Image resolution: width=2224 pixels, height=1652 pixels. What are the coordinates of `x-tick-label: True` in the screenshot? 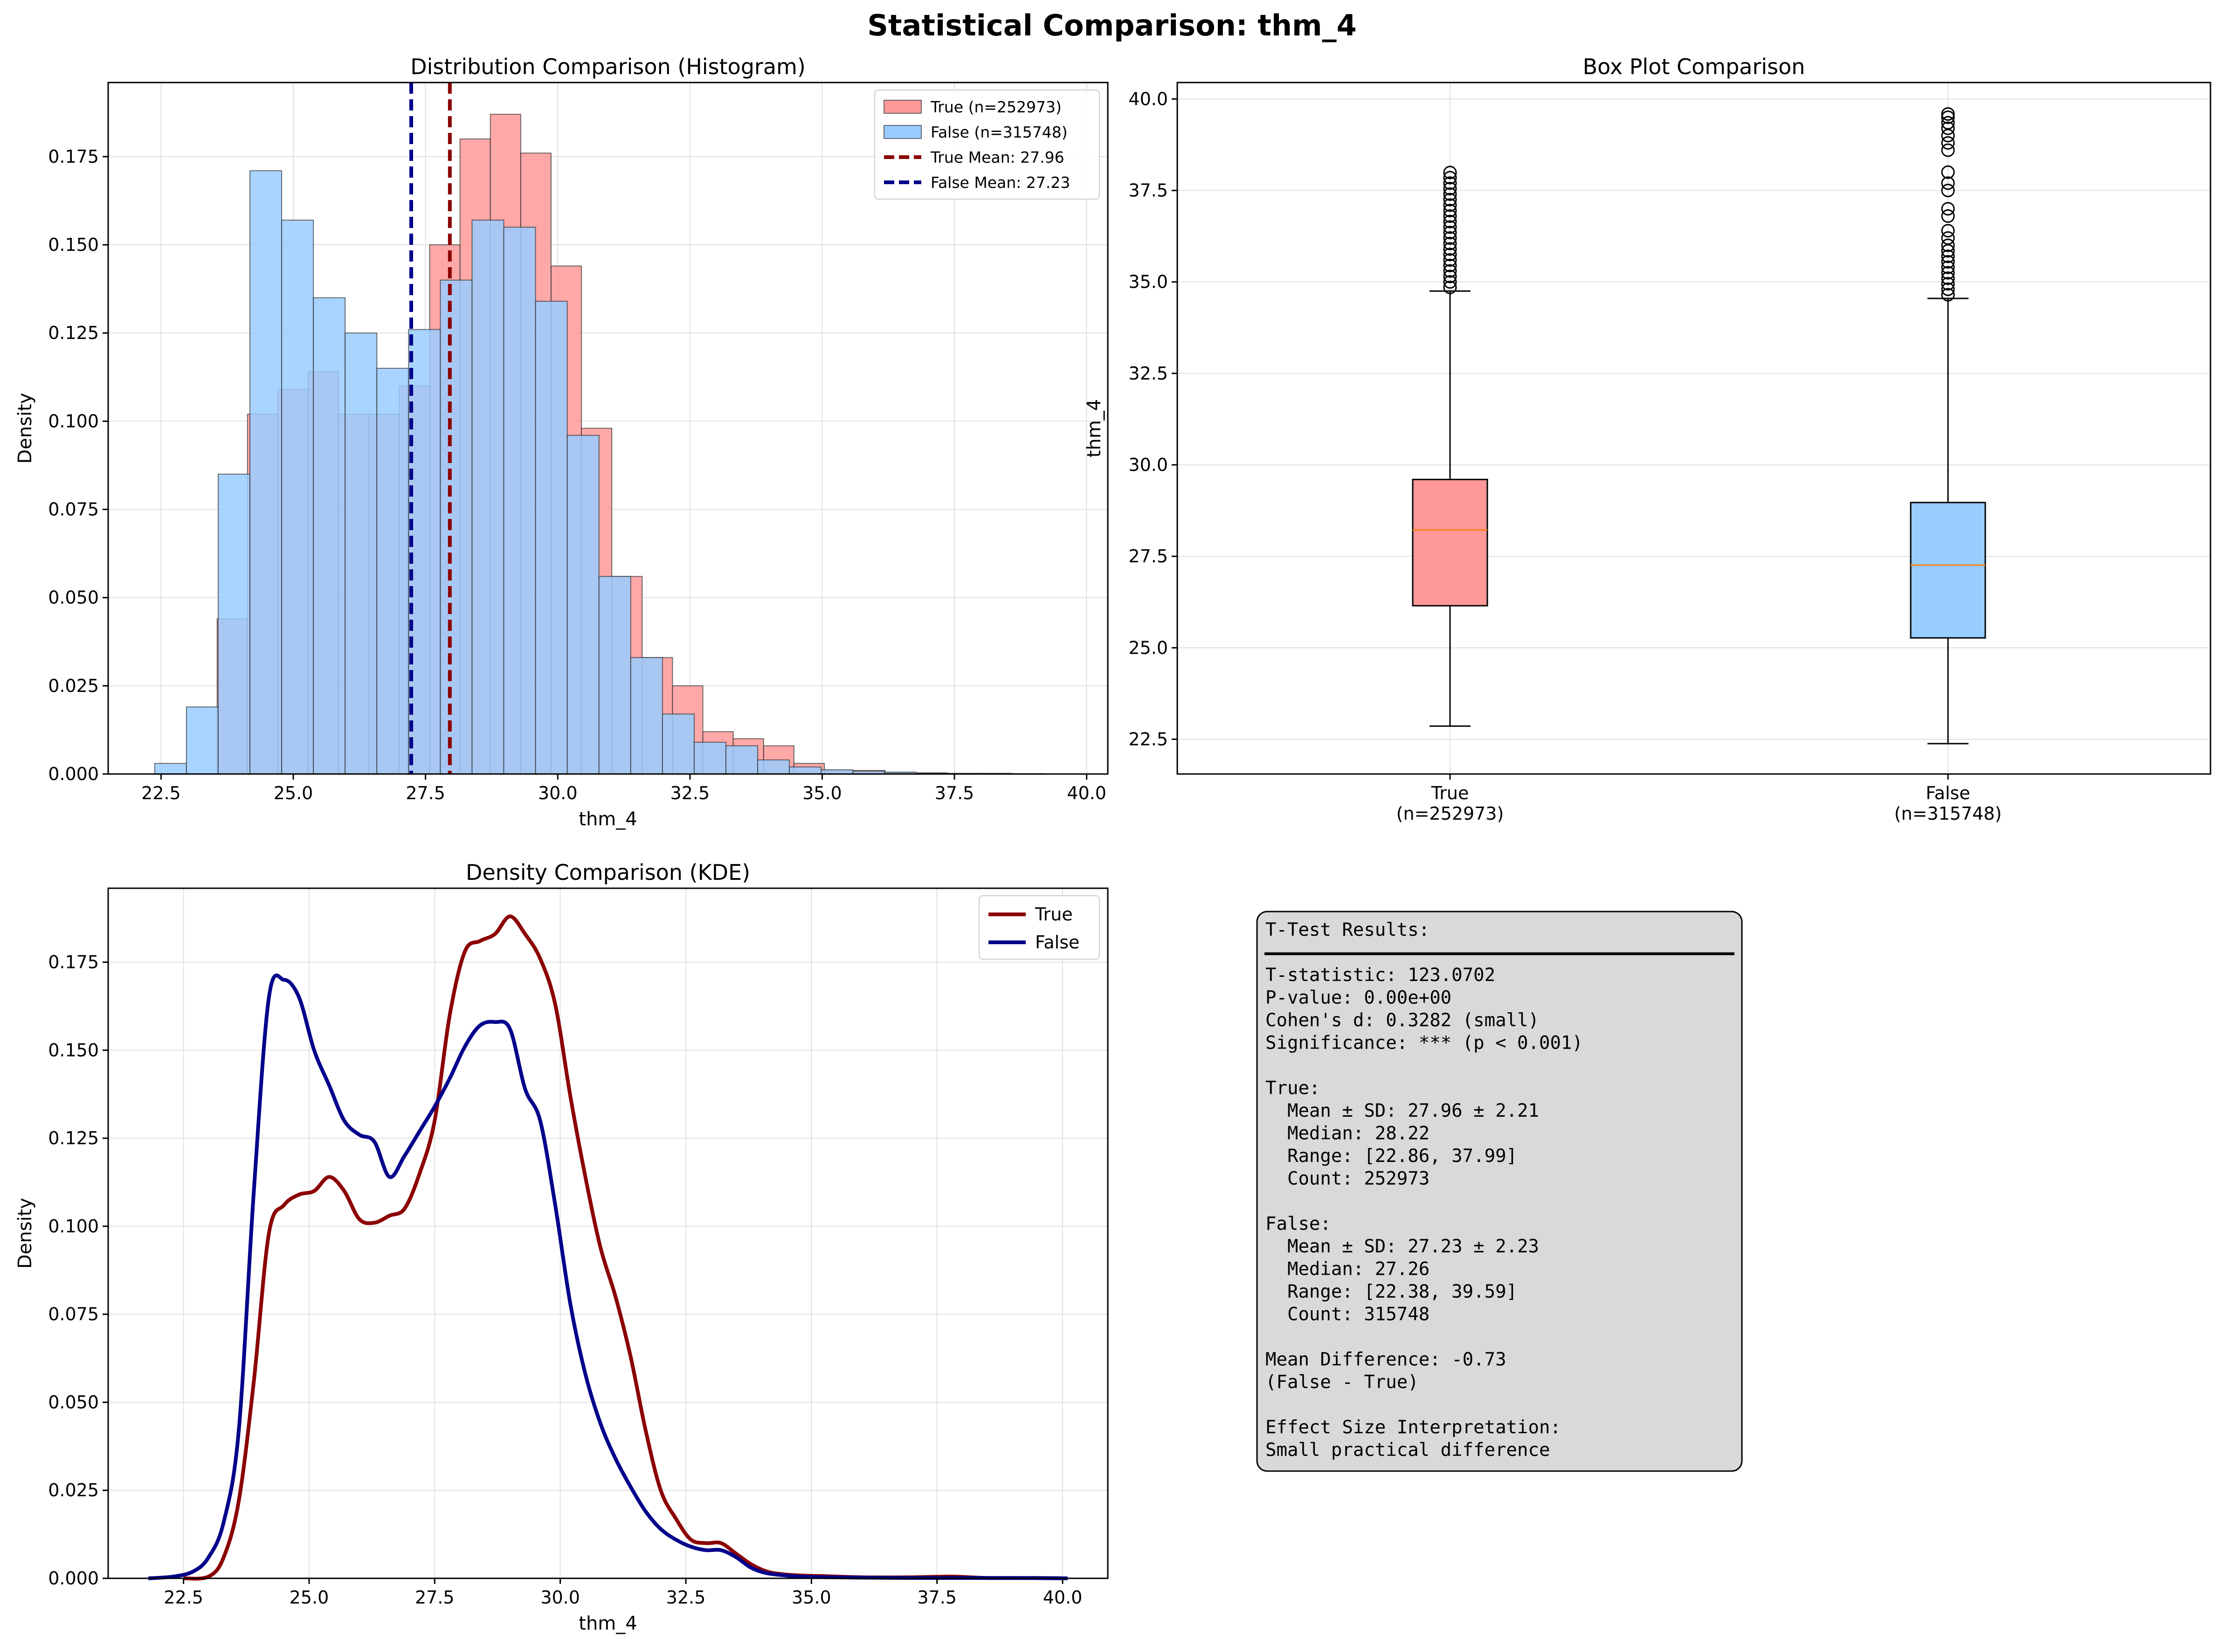 It's located at (1450, 793).